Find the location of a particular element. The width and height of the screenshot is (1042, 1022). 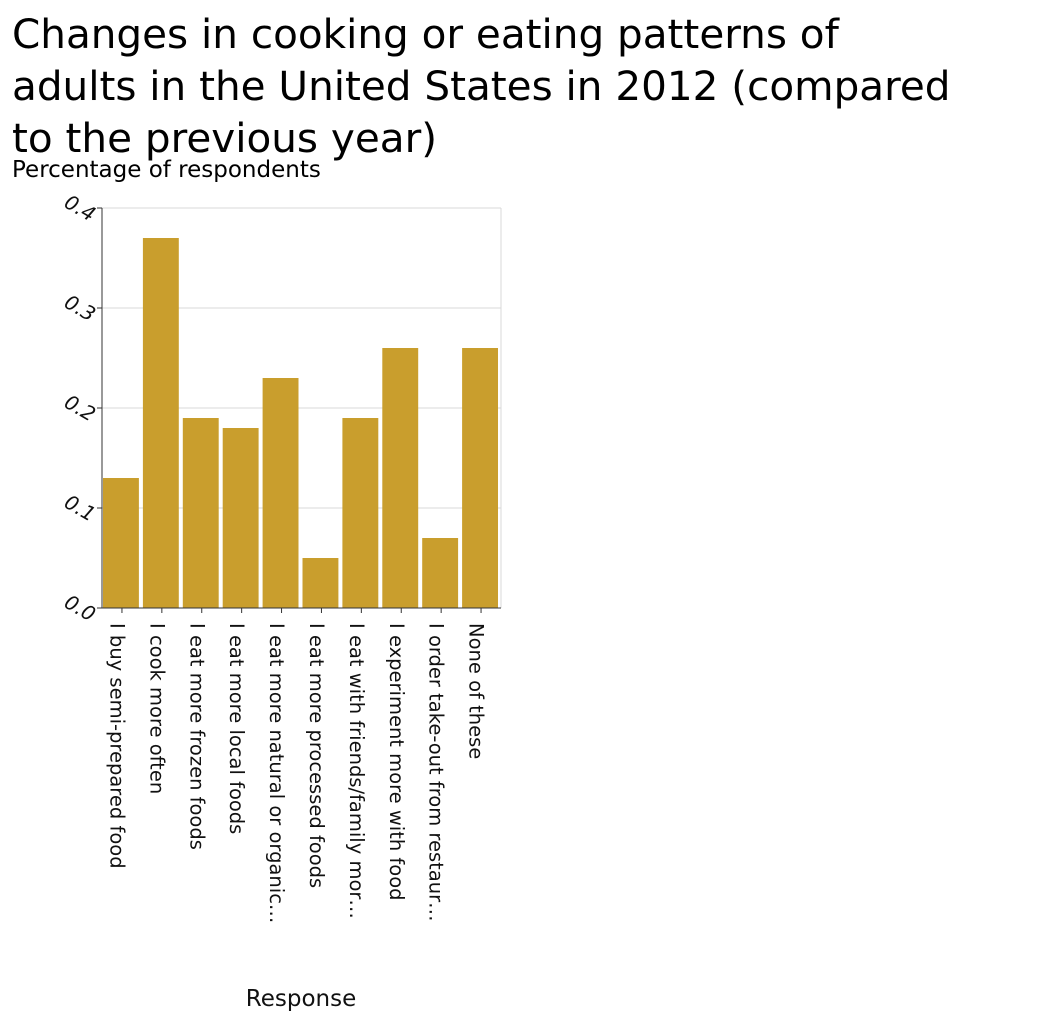

x-tick-label: None of these is located at coordinates (476, 691).